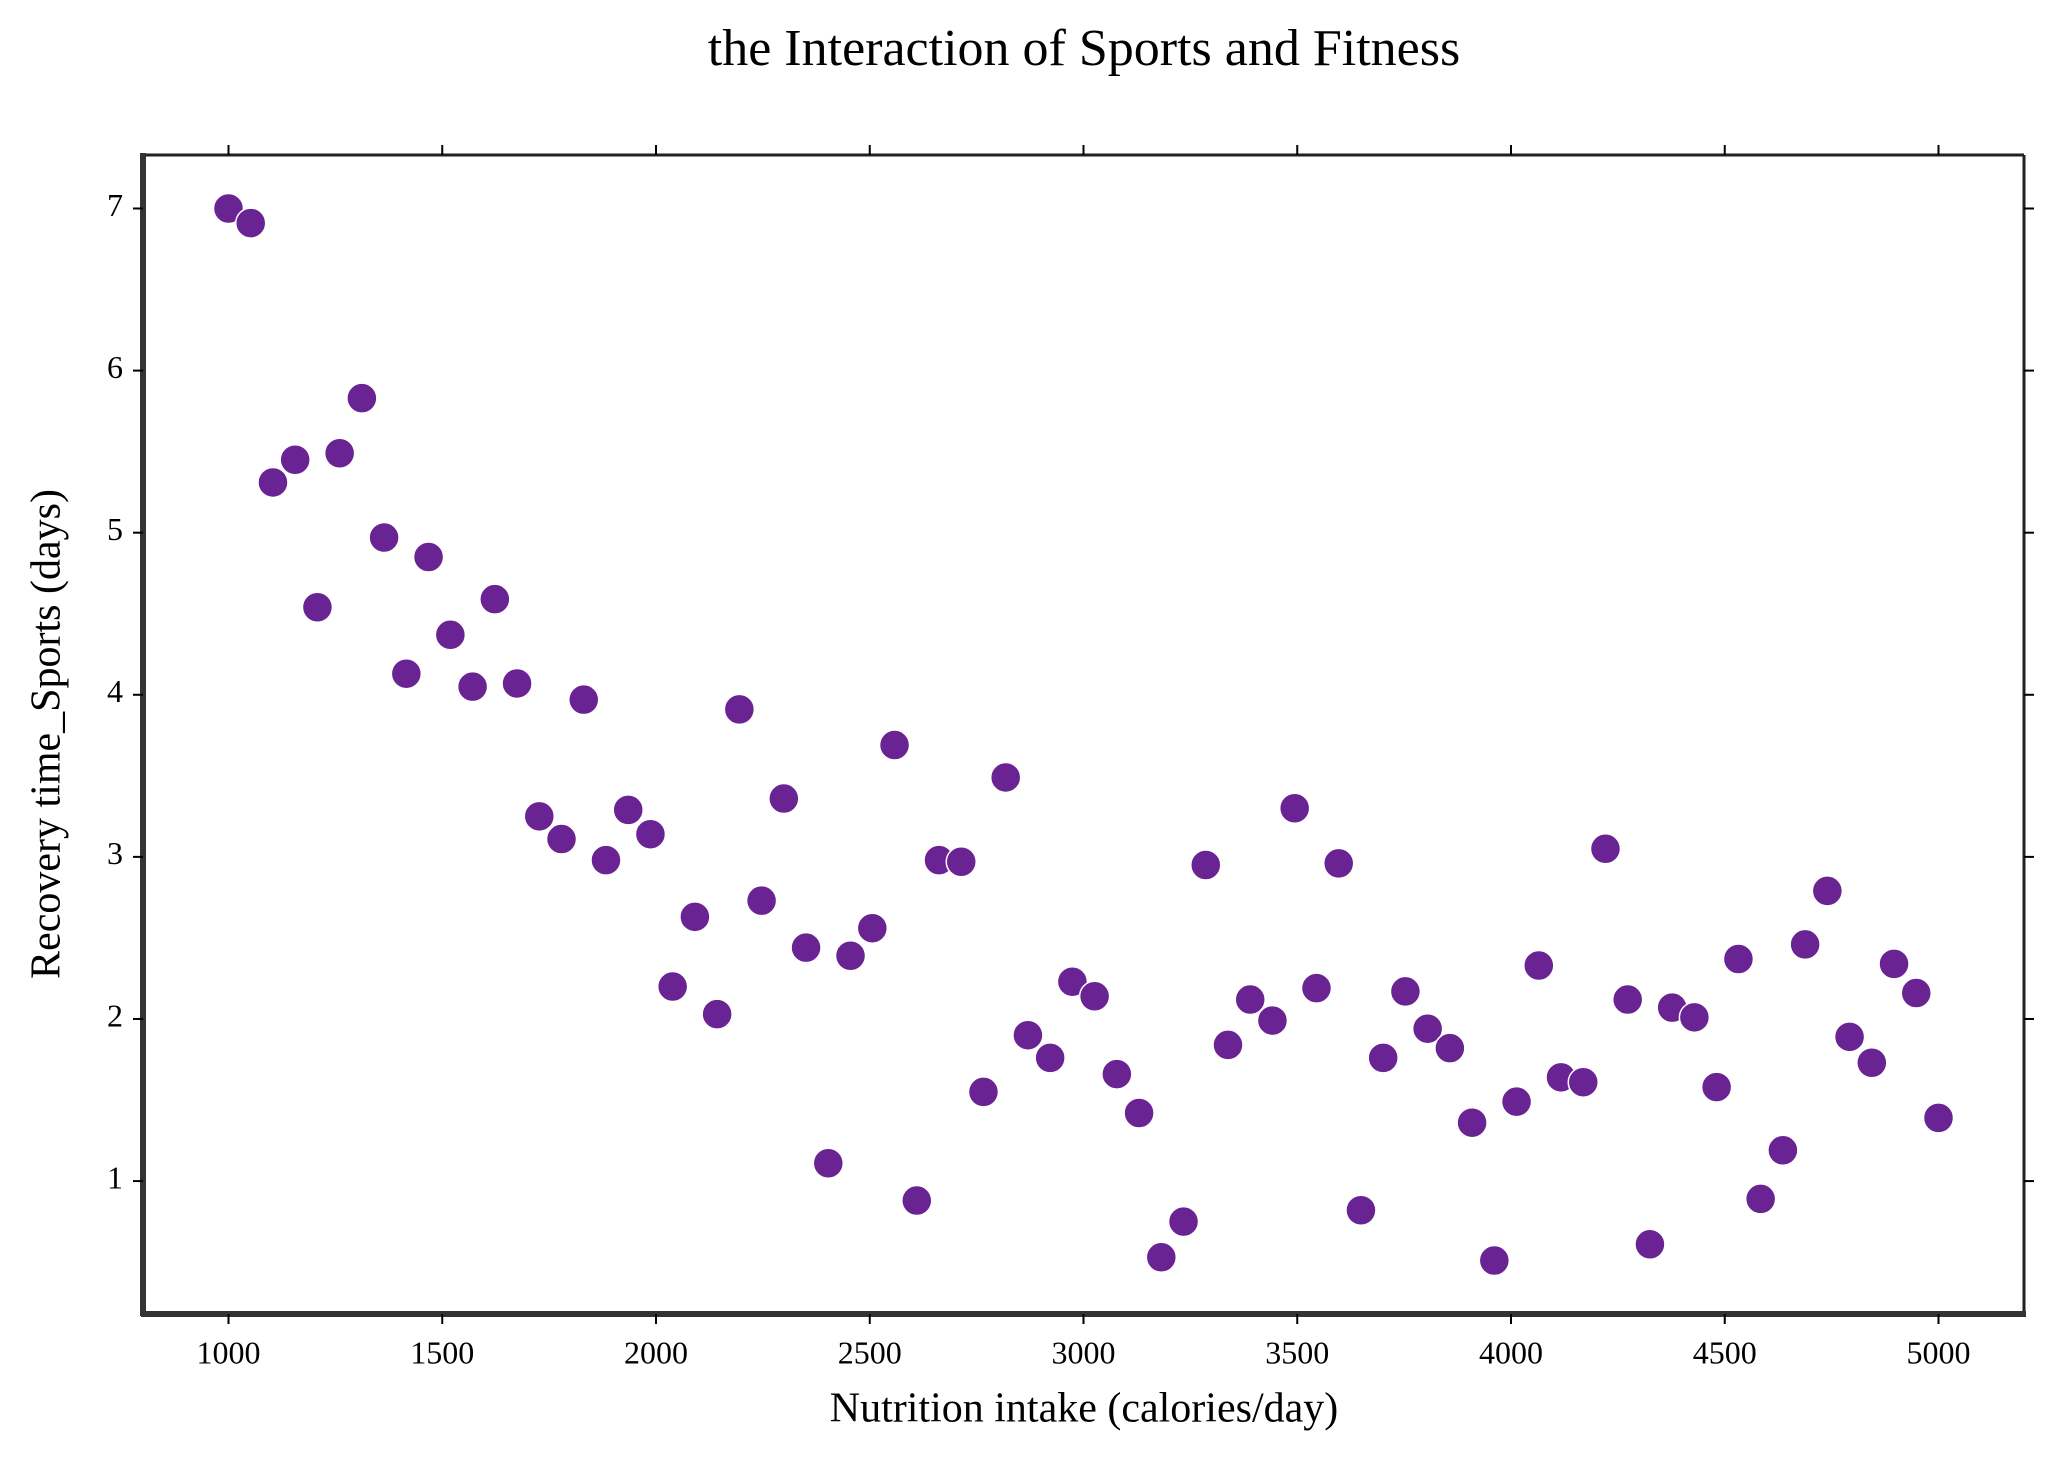 This screenshot has height=1460, width=2060. Describe the element at coordinates (1511, 1352) in the screenshot. I see `x-tick-label: 4000` at that location.